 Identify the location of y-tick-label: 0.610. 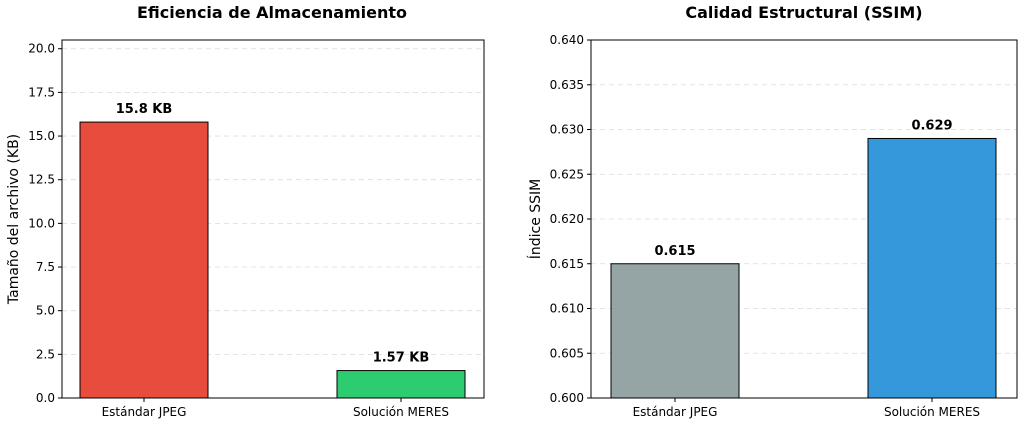
(567, 309).